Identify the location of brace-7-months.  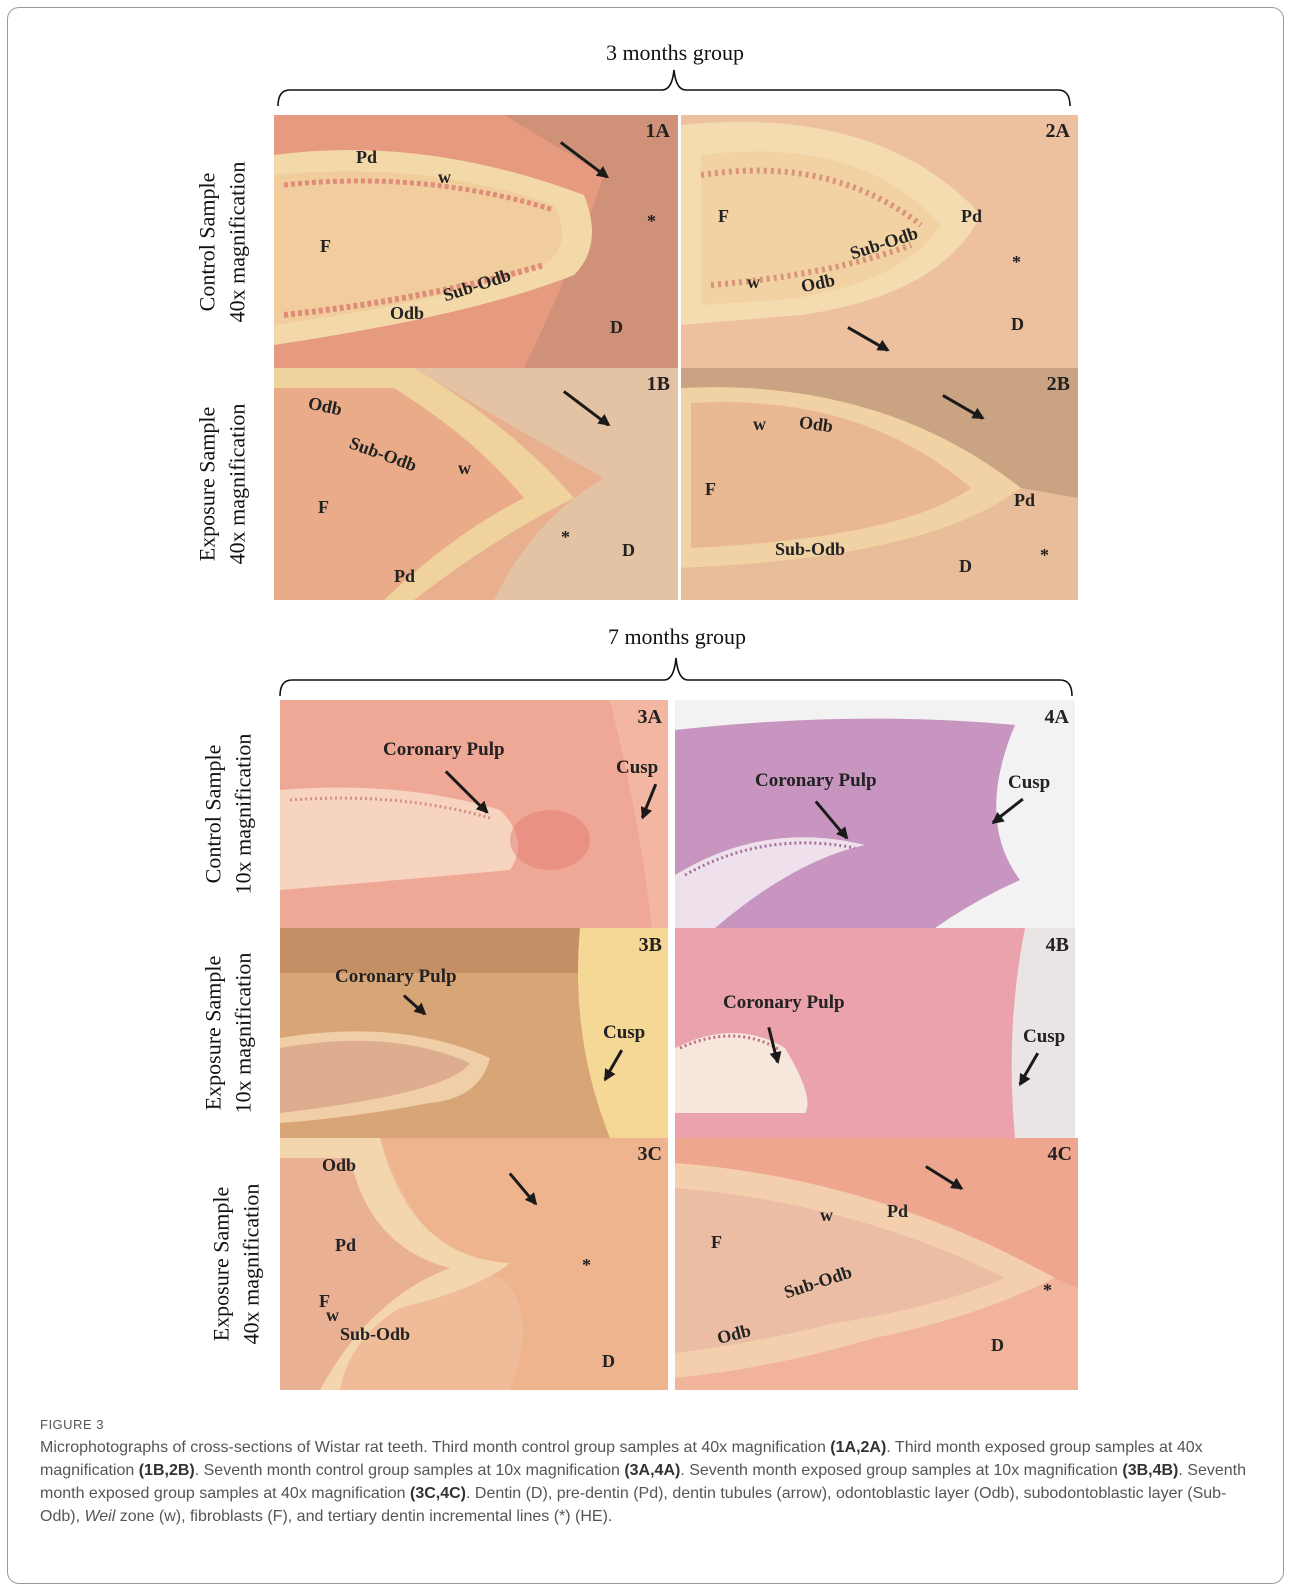
(676, 677).